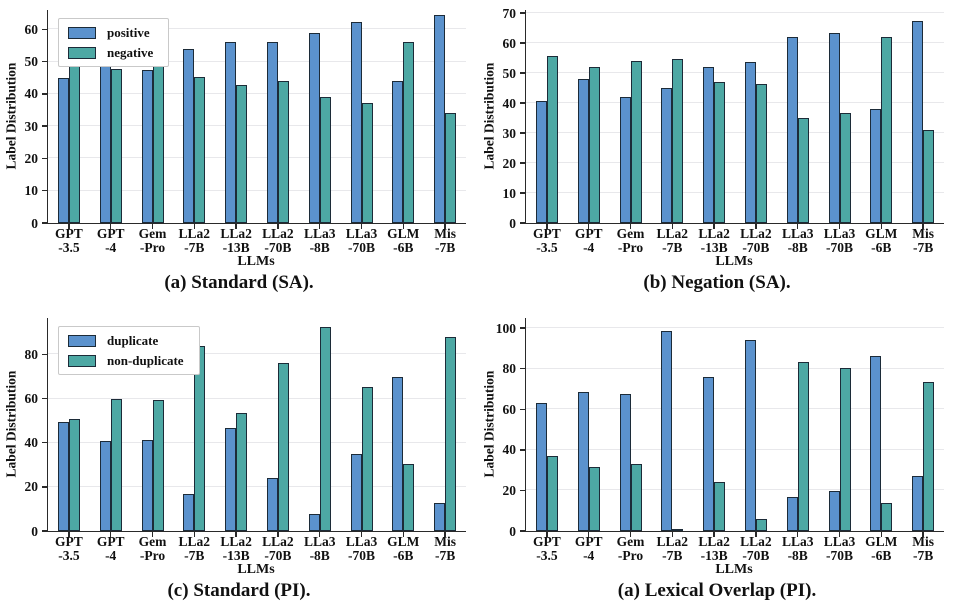 The height and width of the screenshot is (616, 956). Describe the element at coordinates (588, 240) in the screenshot. I see `x-tick-label: GPT -4` at that location.